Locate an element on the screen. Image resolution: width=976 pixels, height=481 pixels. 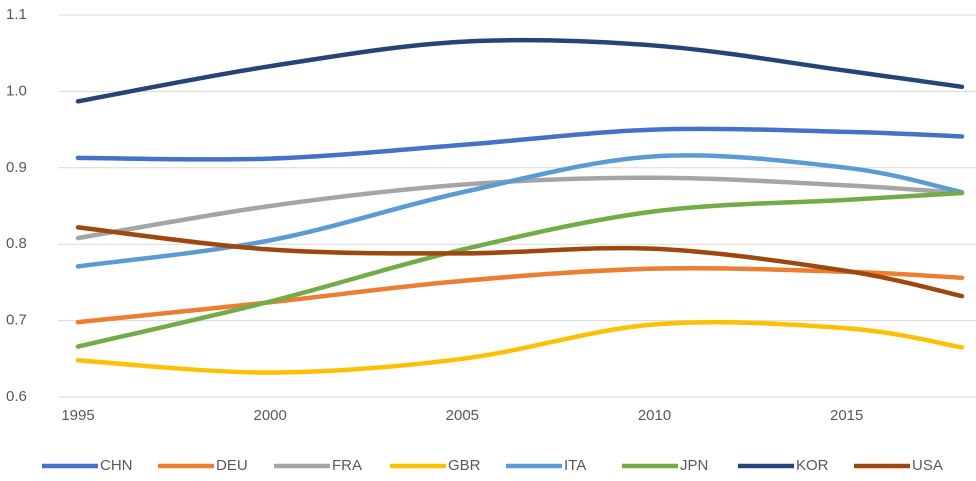
y-tick-label: 0.9 is located at coordinates (16, 167).